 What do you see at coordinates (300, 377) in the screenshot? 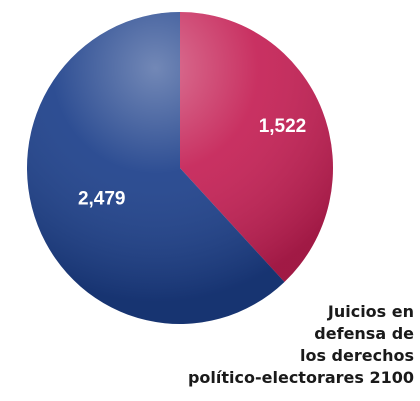
I see `caption-line-4: político-electorares 2100` at bounding box center [300, 377].